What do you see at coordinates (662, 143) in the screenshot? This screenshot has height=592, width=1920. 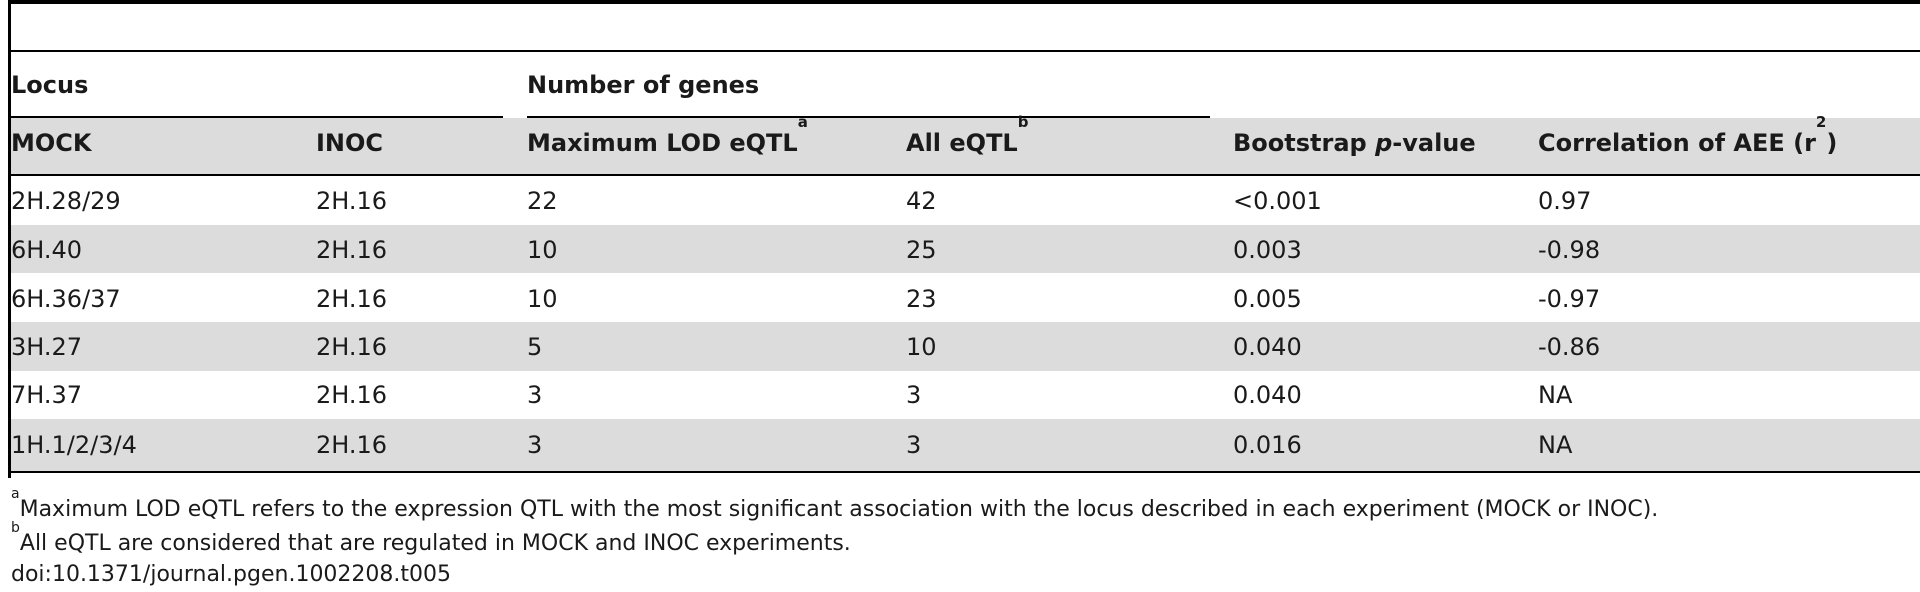 I see `col-header-max-lod-label: Maximum LOD eQTL` at bounding box center [662, 143].